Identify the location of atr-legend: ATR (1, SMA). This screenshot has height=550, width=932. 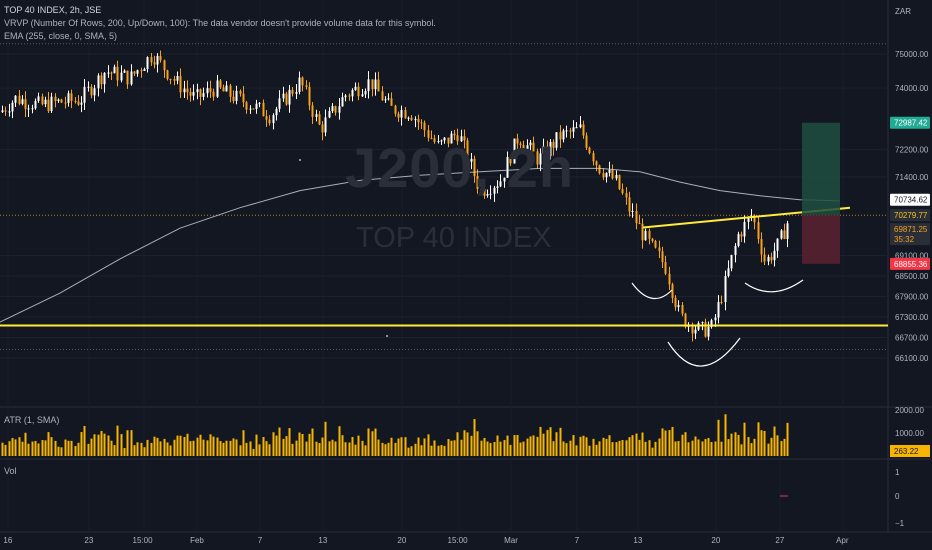
(32, 420).